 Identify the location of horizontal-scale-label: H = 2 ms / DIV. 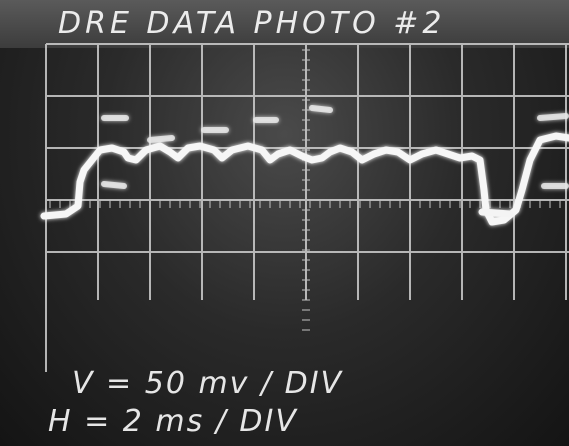
(173, 421).